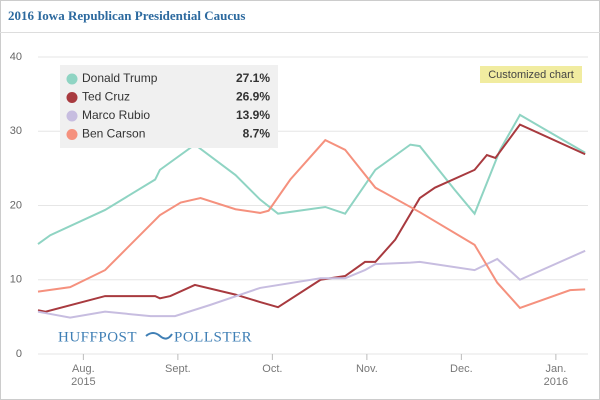  I want to click on legend-label: Donald Trump, so click(120, 78).